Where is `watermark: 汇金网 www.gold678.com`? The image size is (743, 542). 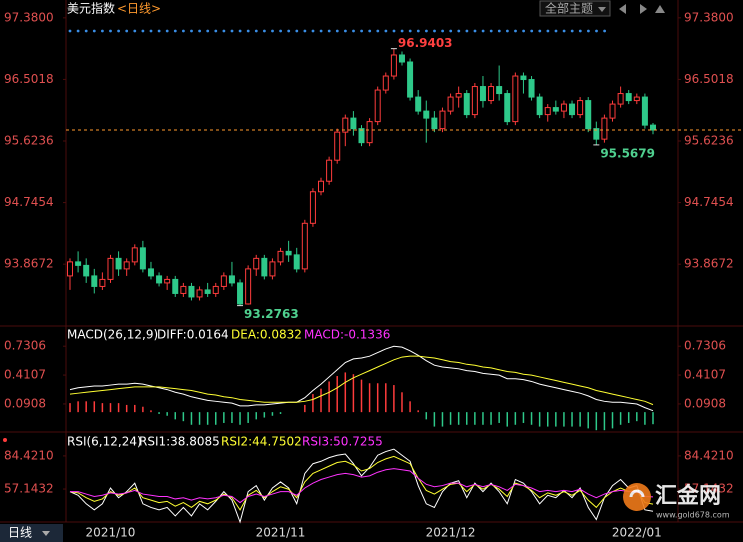
watermark: 汇金网 www.gold678.com is located at coordinates (676, 501).